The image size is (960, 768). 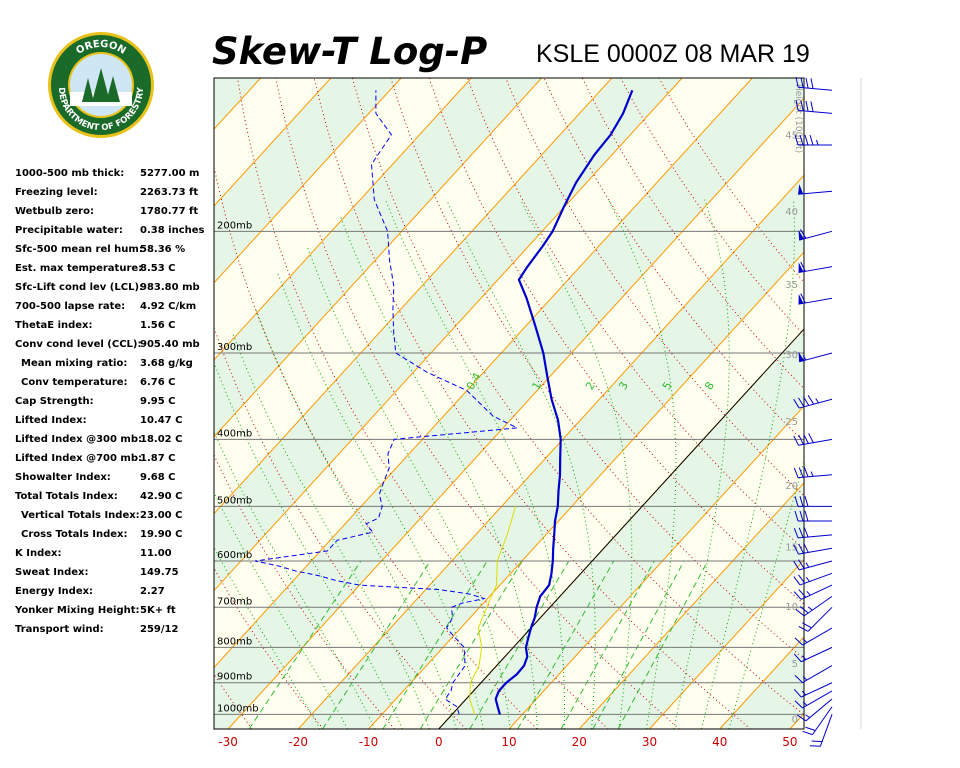 I want to click on dry-adiabat, so click(x=340, y=527).